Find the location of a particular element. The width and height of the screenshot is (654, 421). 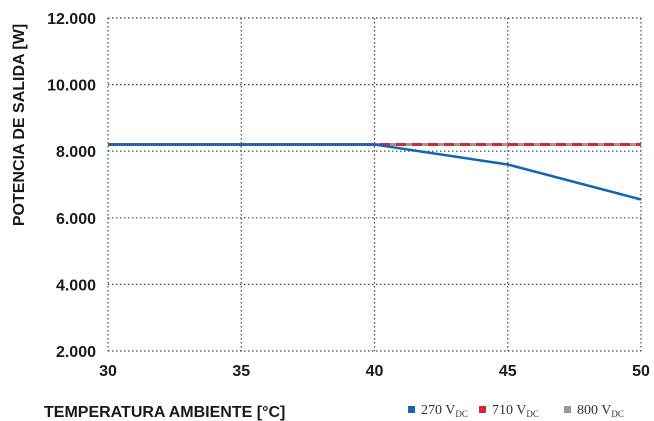

series-line-270-v-dc is located at coordinates (375, 172).